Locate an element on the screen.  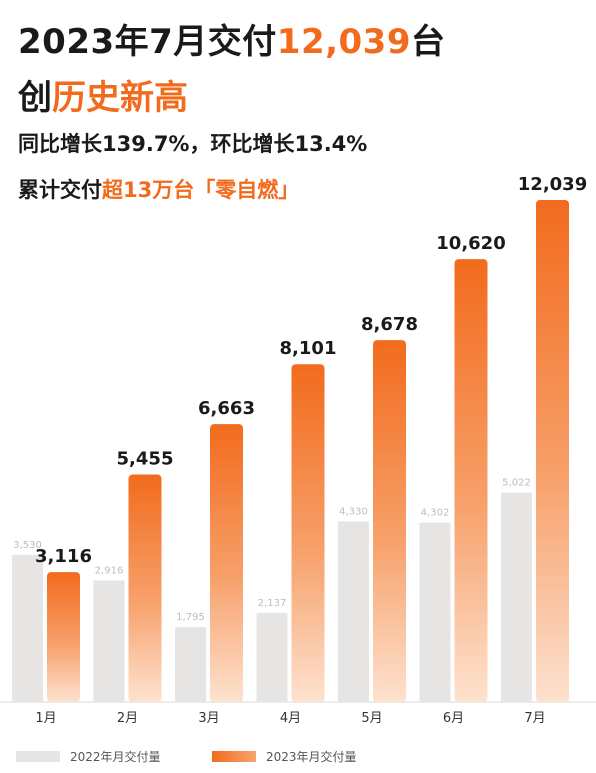
value-label-2023-6: 10,620 is located at coordinates (470, 243).